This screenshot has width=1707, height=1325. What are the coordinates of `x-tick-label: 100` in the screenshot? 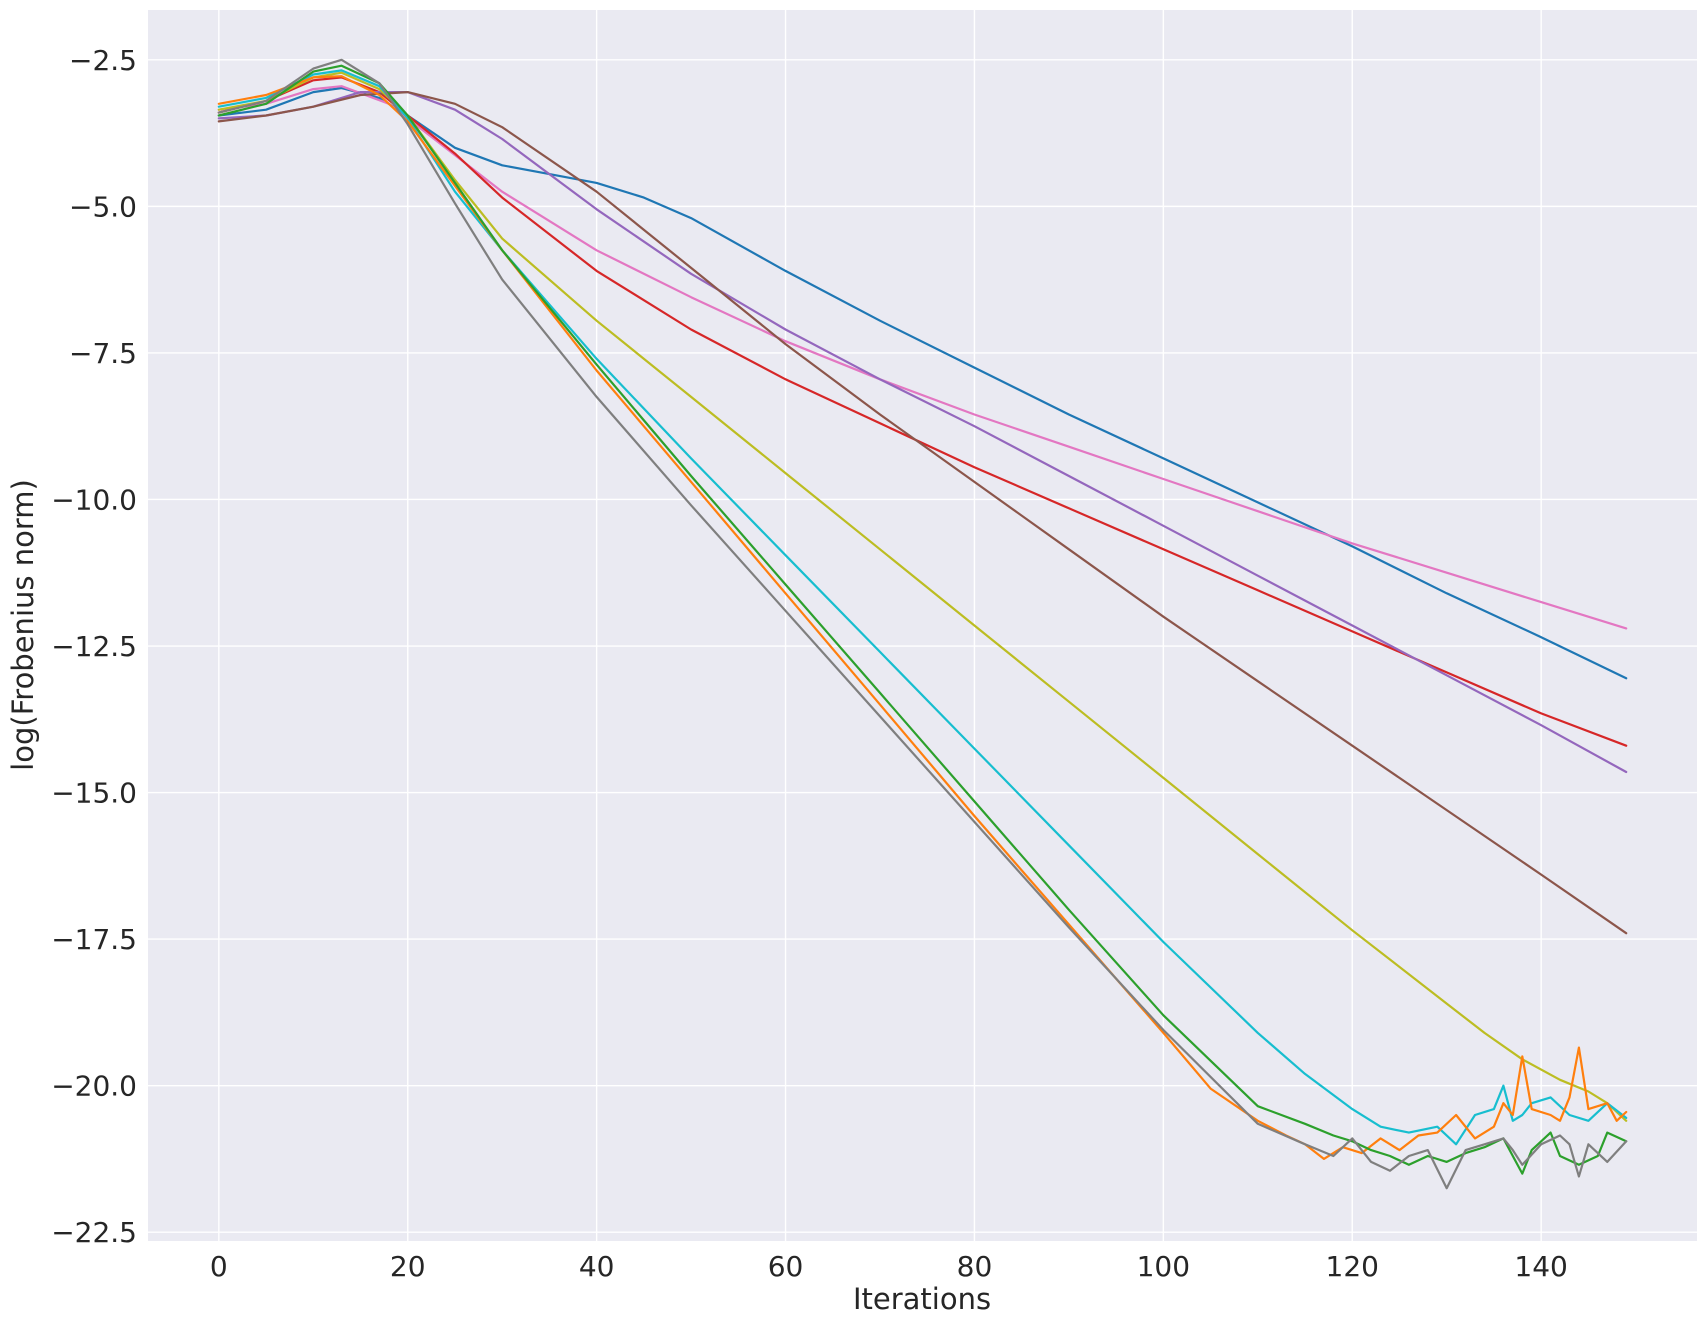 It's located at (1163, 1266).